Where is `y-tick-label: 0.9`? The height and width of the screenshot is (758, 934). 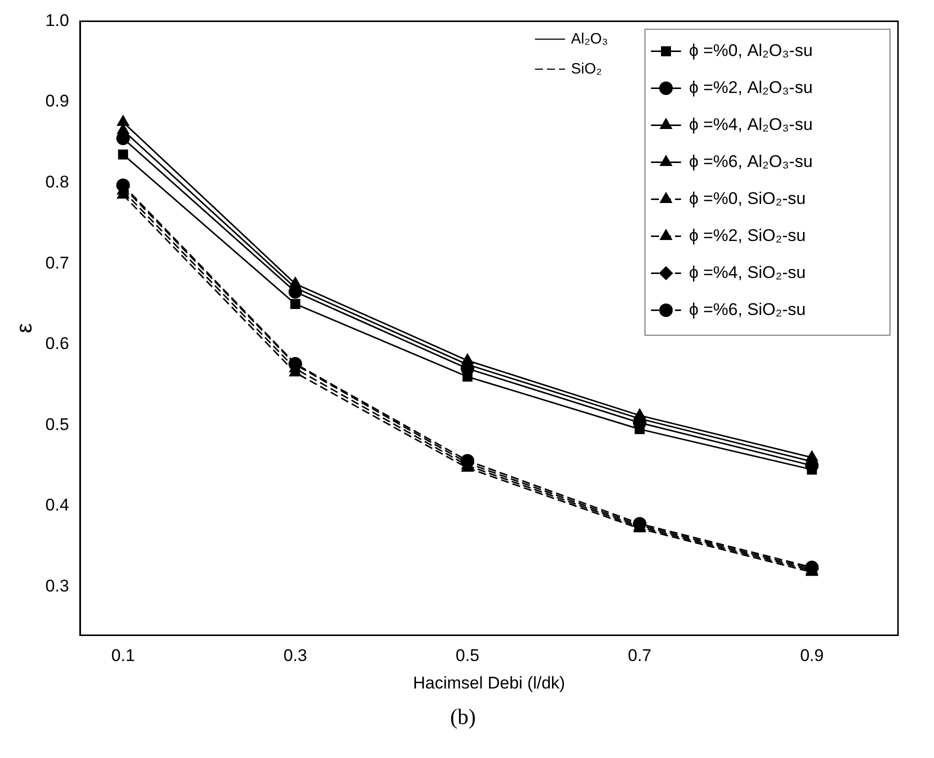 y-tick-label: 0.9 is located at coordinates (57, 101).